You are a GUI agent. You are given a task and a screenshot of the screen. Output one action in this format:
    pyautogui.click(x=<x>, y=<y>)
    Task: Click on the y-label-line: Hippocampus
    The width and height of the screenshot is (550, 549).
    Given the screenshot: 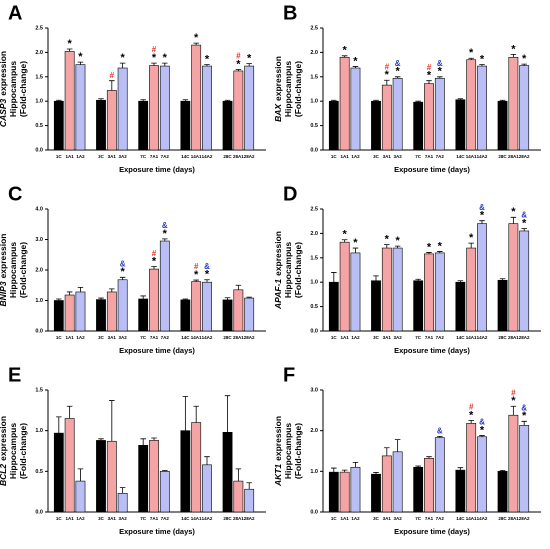 What is the action you would take?
    pyautogui.click(x=13, y=451)
    